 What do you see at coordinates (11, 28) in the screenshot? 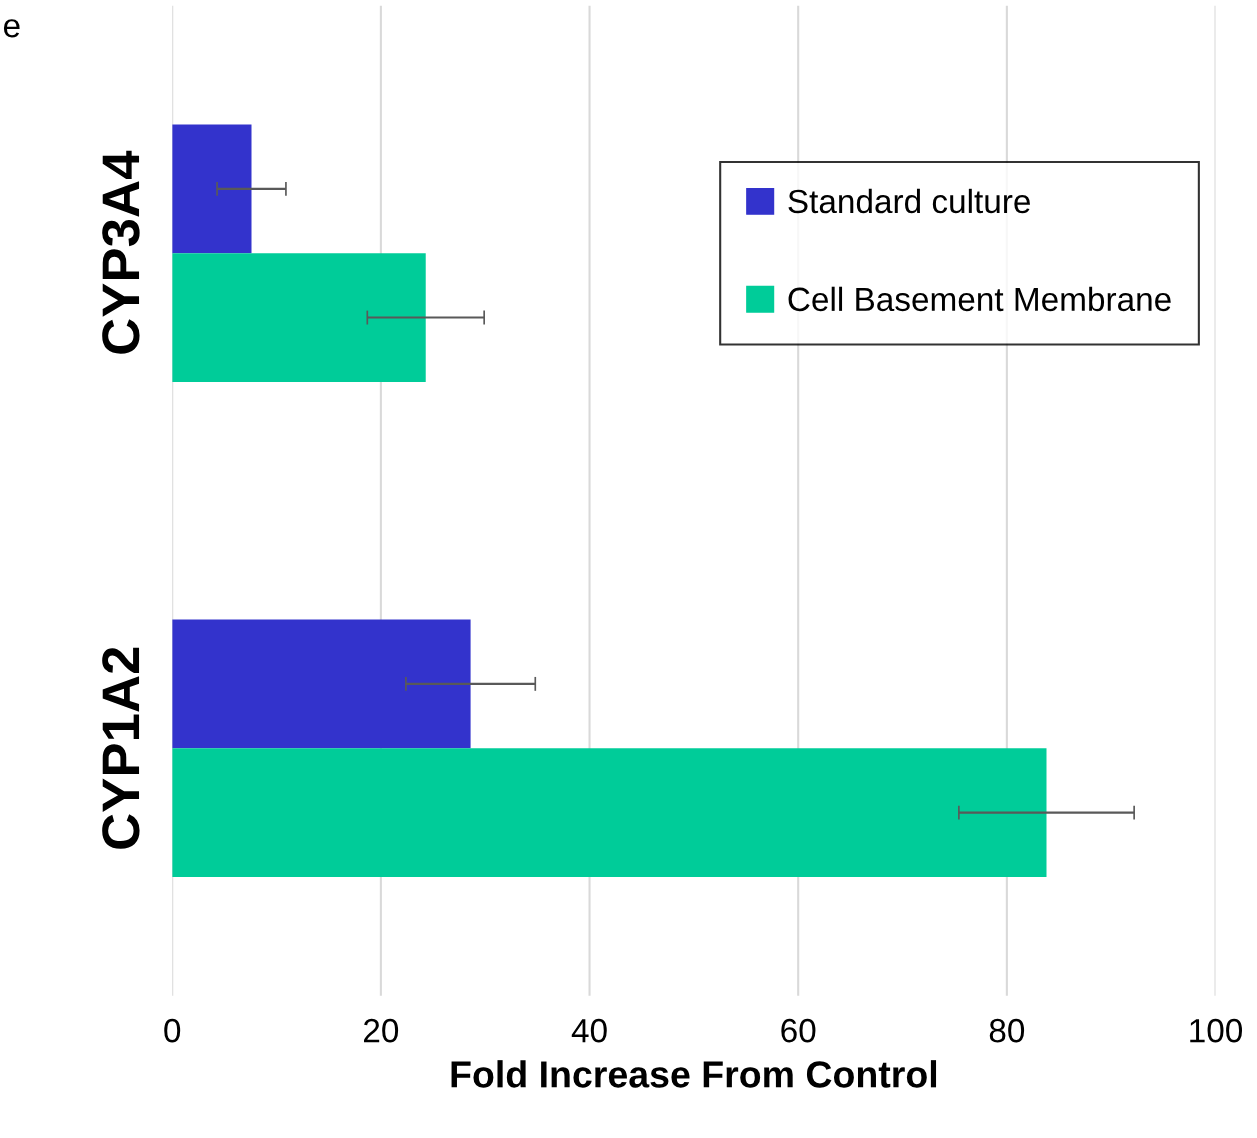
I see `text: e` at bounding box center [11, 28].